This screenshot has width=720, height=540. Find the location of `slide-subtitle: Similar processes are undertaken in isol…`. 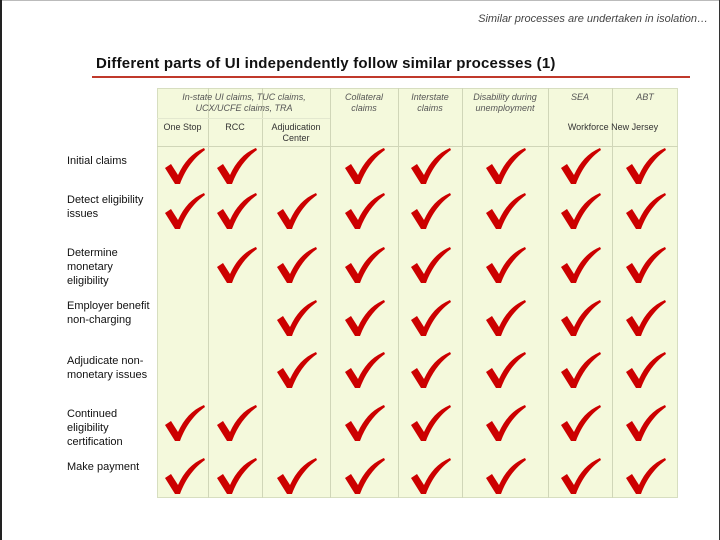

slide-subtitle: Similar processes are undertaken in isol… is located at coordinates (593, 19).